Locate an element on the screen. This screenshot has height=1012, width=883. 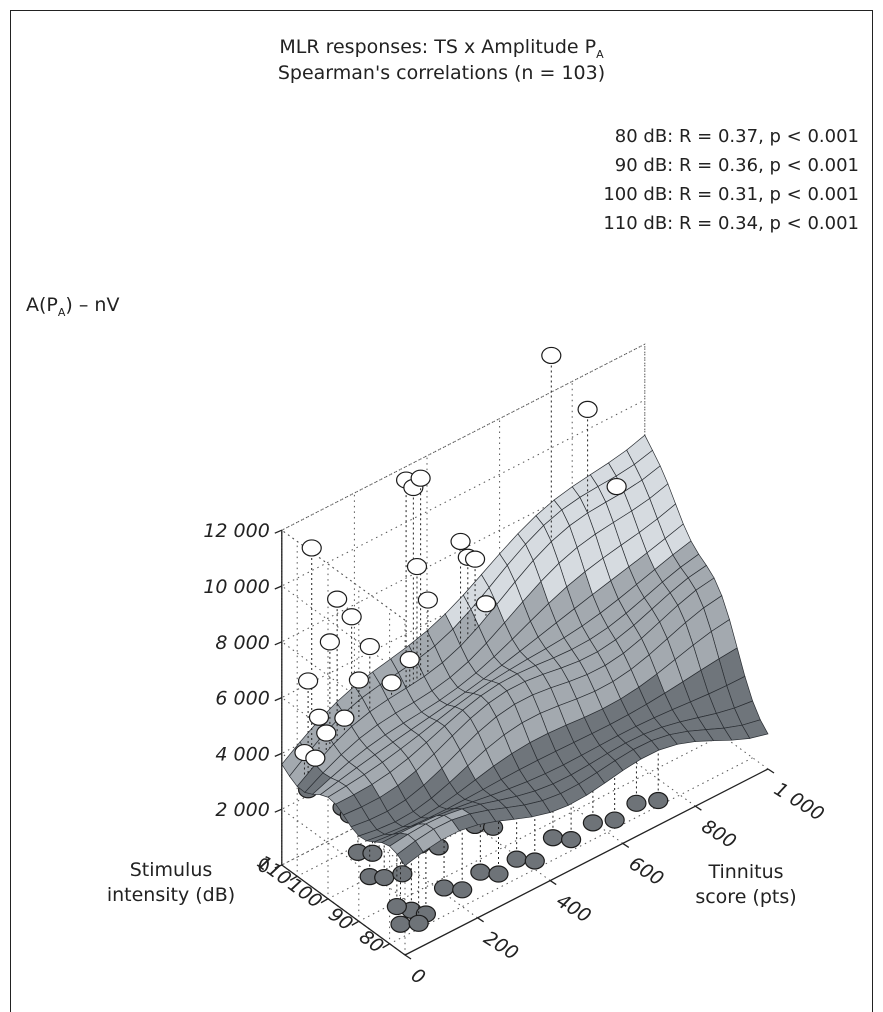
x-axis-label-line: Tinnitus is located at coordinates (746, 872).